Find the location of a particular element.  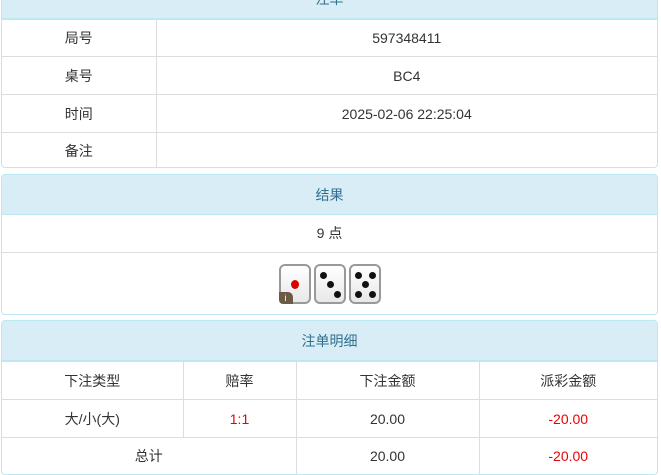

table-header-row: 下注类型 赔率 下注金额 派彩金额 is located at coordinates (329, 380).